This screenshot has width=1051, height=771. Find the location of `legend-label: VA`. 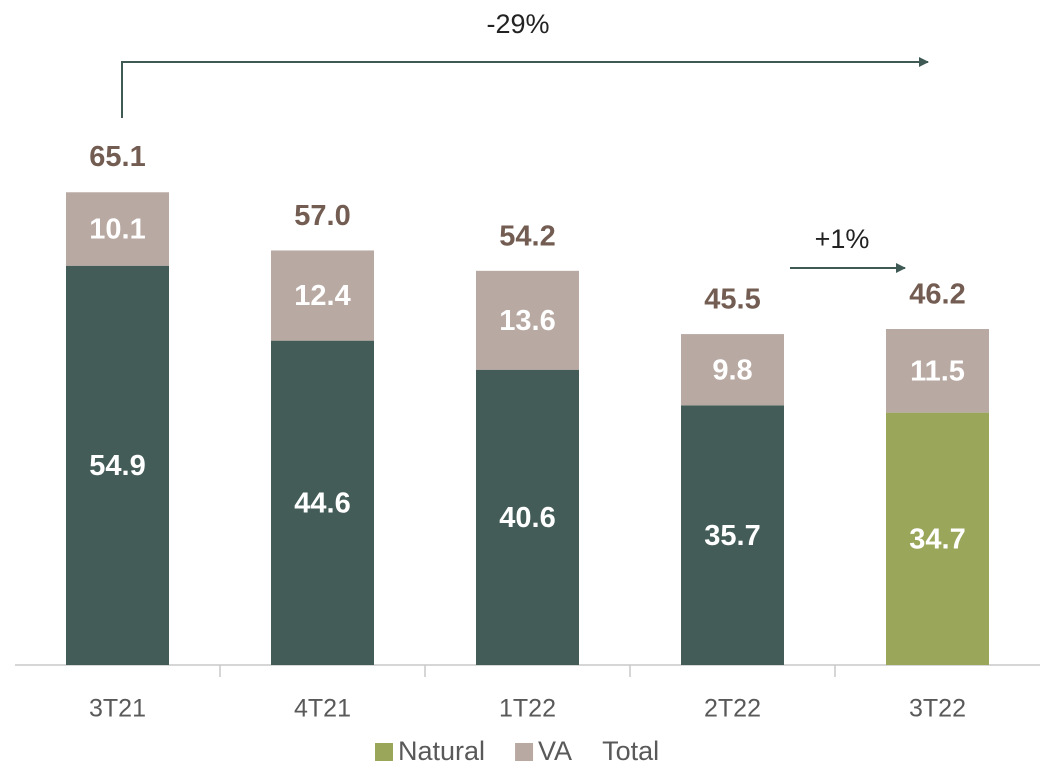

legend-label: VA is located at coordinates (555, 751).